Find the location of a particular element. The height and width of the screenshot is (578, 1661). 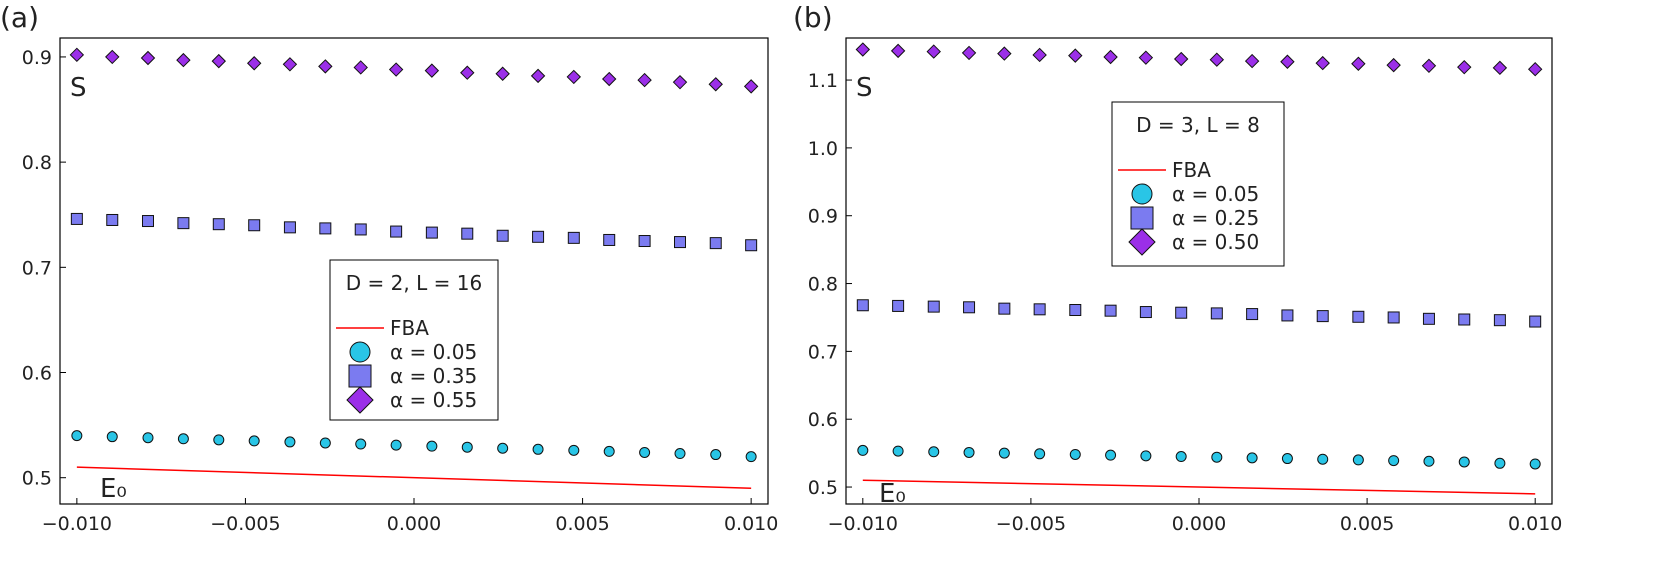

legend-circle-swatch is located at coordinates (1142, 194).